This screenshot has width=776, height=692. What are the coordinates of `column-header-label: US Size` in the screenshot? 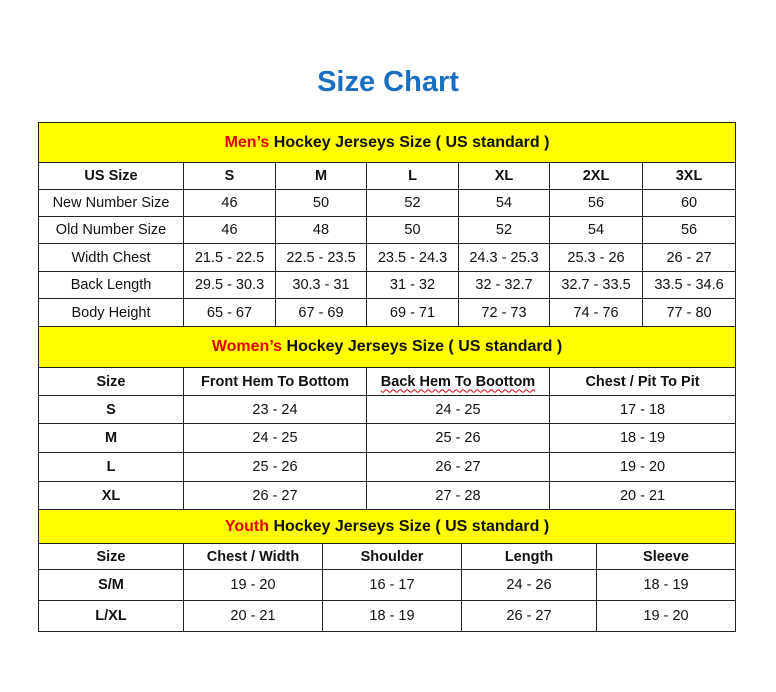 It's located at (111, 176).